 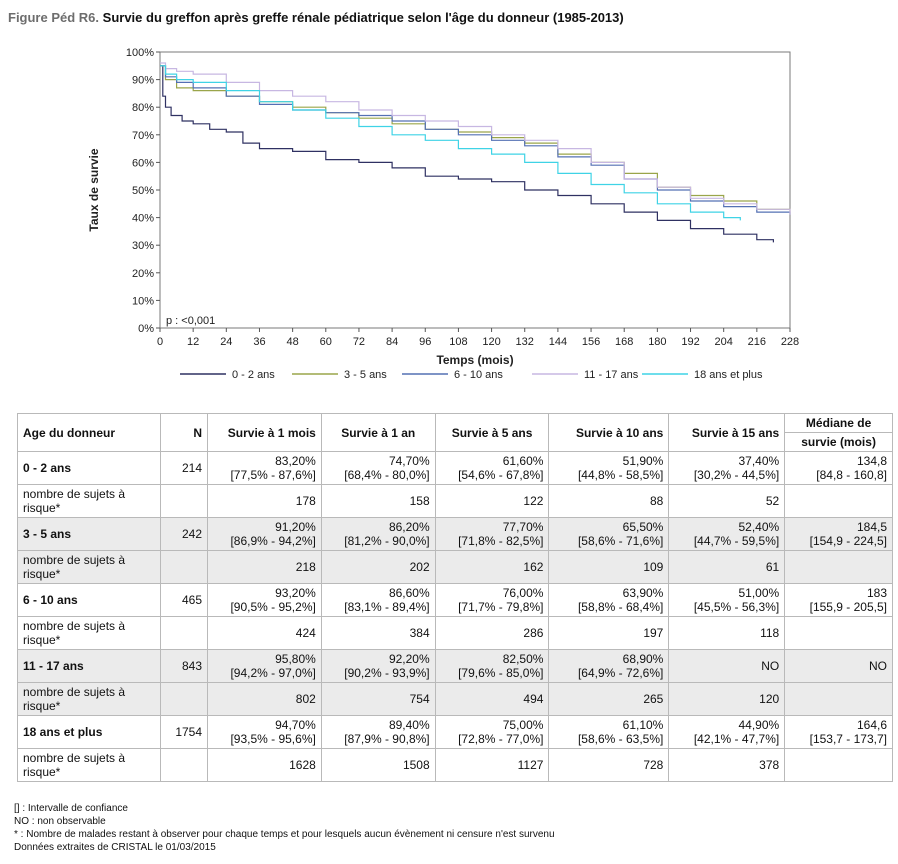 What do you see at coordinates (378, 765) in the screenshot?
I see `at-risk-count: 1508` at bounding box center [378, 765].